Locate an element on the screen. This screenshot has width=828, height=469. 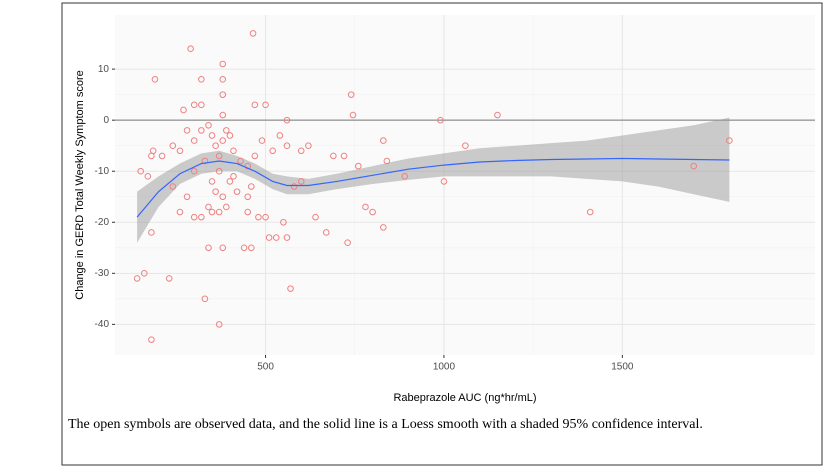
x-axis-title: Rabeprazole AUC (ng*hr/mL) is located at coordinates (464, 398).